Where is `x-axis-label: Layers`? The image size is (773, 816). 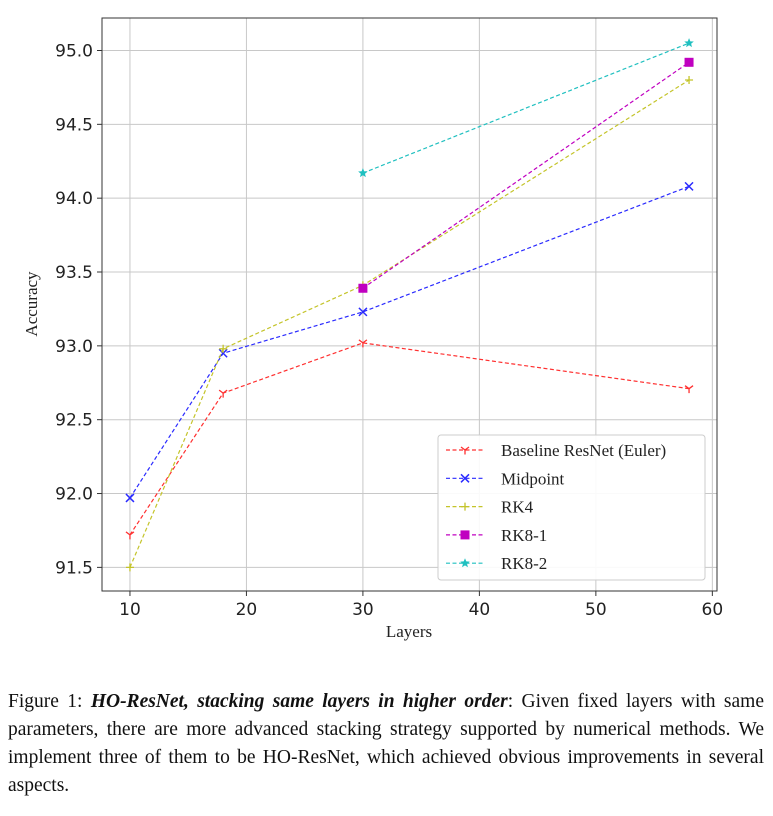
x-axis-label: Layers is located at coordinates (409, 631).